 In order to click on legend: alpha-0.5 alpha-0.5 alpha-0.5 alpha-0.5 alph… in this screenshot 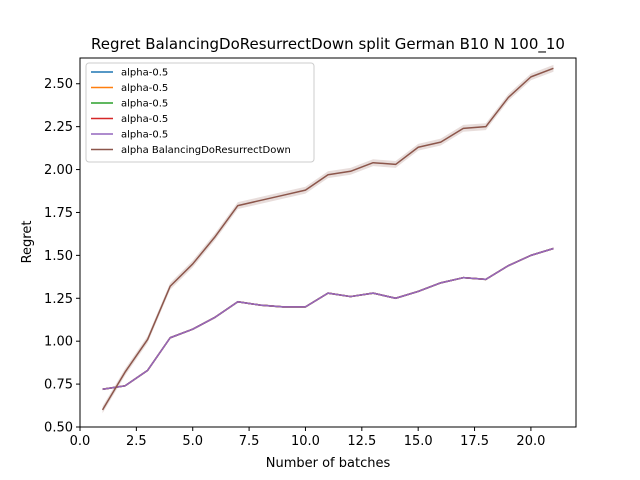, I will do `click(200, 112)`.